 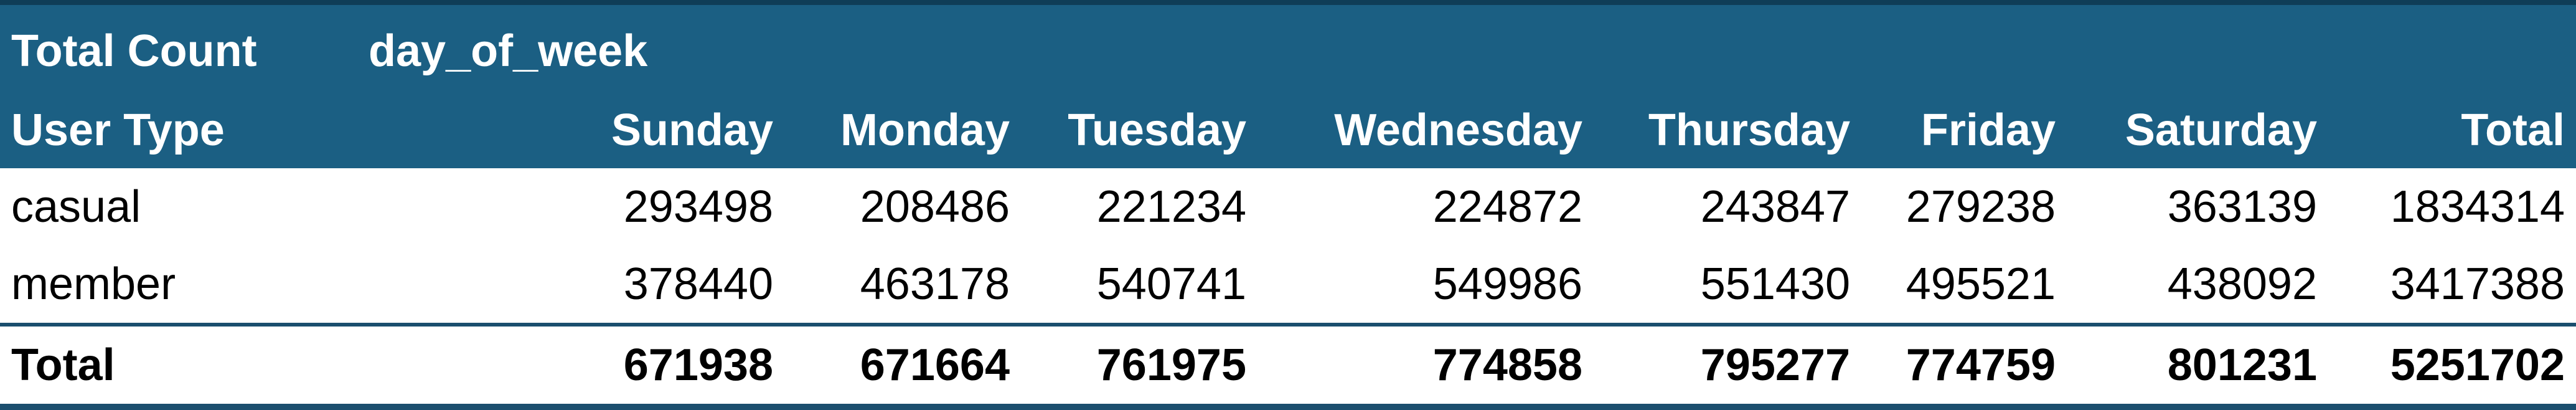 What do you see at coordinates (1749, 130) in the screenshot?
I see `column-header-thursday: Thursday` at bounding box center [1749, 130].